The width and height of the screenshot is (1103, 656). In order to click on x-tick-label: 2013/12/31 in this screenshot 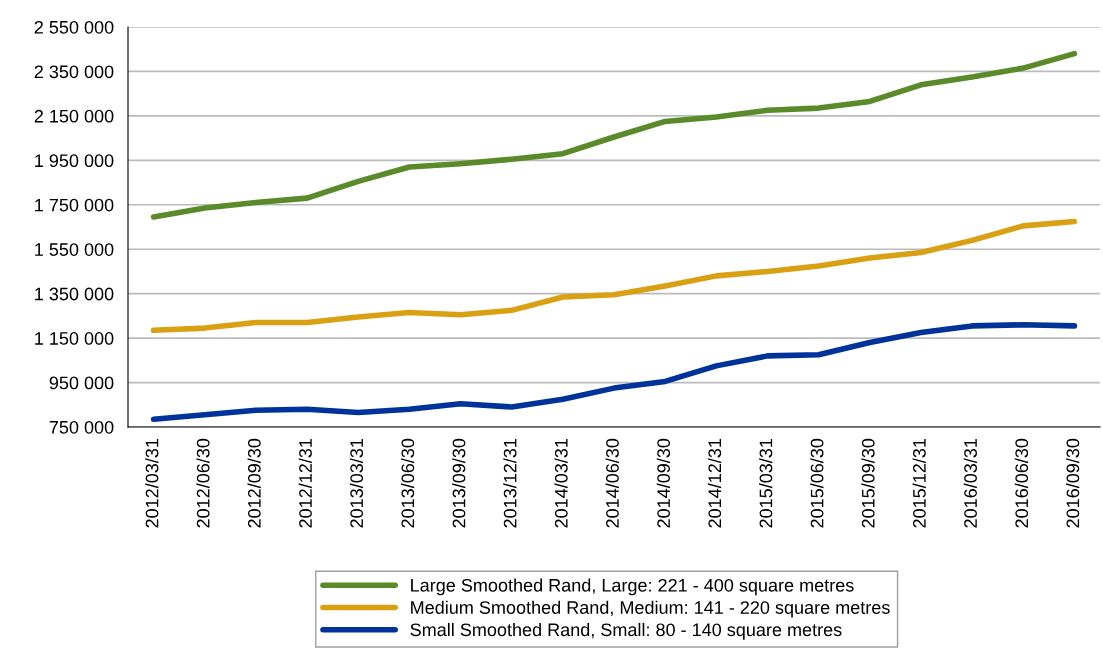, I will do `click(510, 483)`.